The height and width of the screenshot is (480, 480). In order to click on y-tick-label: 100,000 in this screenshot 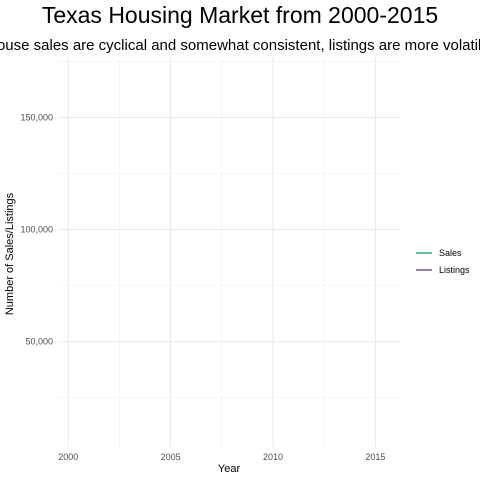, I will do `click(36, 230)`.